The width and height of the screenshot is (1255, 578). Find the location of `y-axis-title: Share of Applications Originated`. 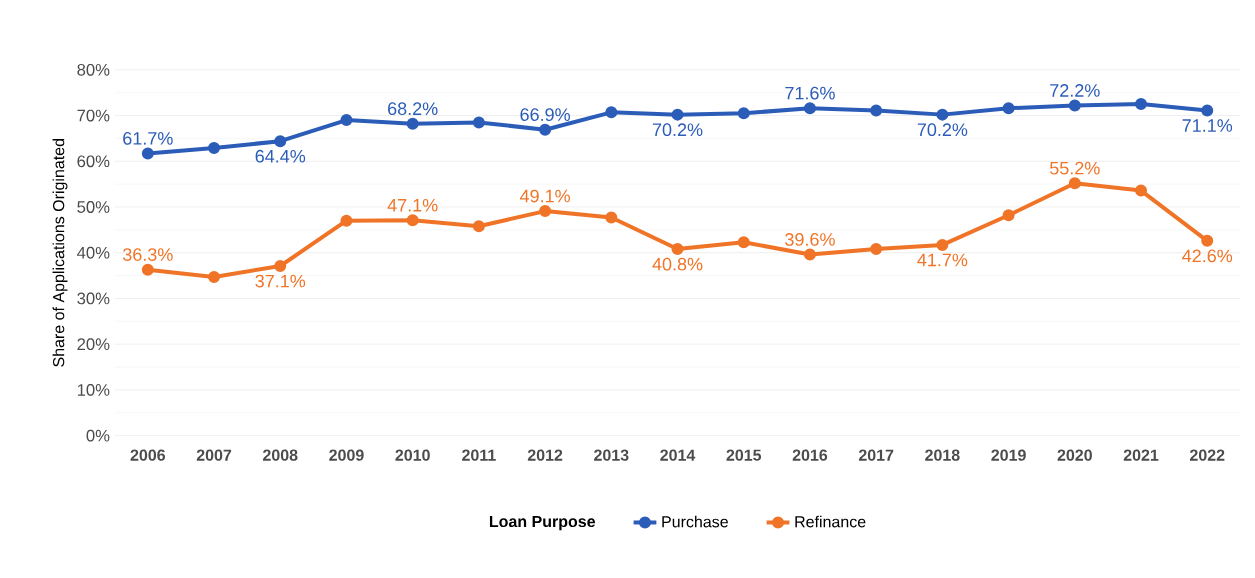

y-axis-title: Share of Applications Originated is located at coordinates (60, 252).